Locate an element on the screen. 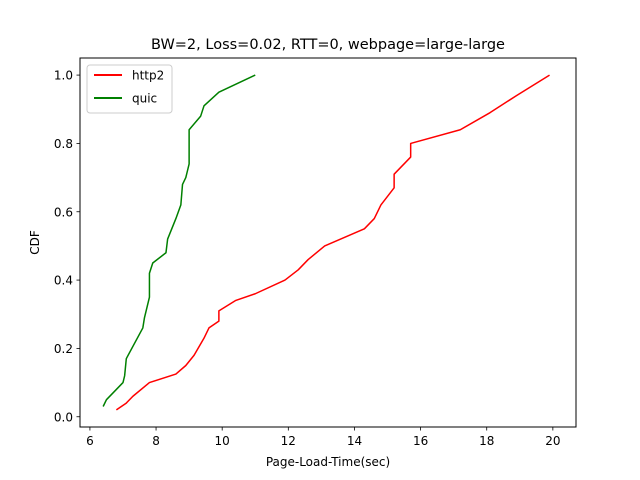 This screenshot has height=480, width=640. y-tick-label: 0.6 is located at coordinates (63, 212).